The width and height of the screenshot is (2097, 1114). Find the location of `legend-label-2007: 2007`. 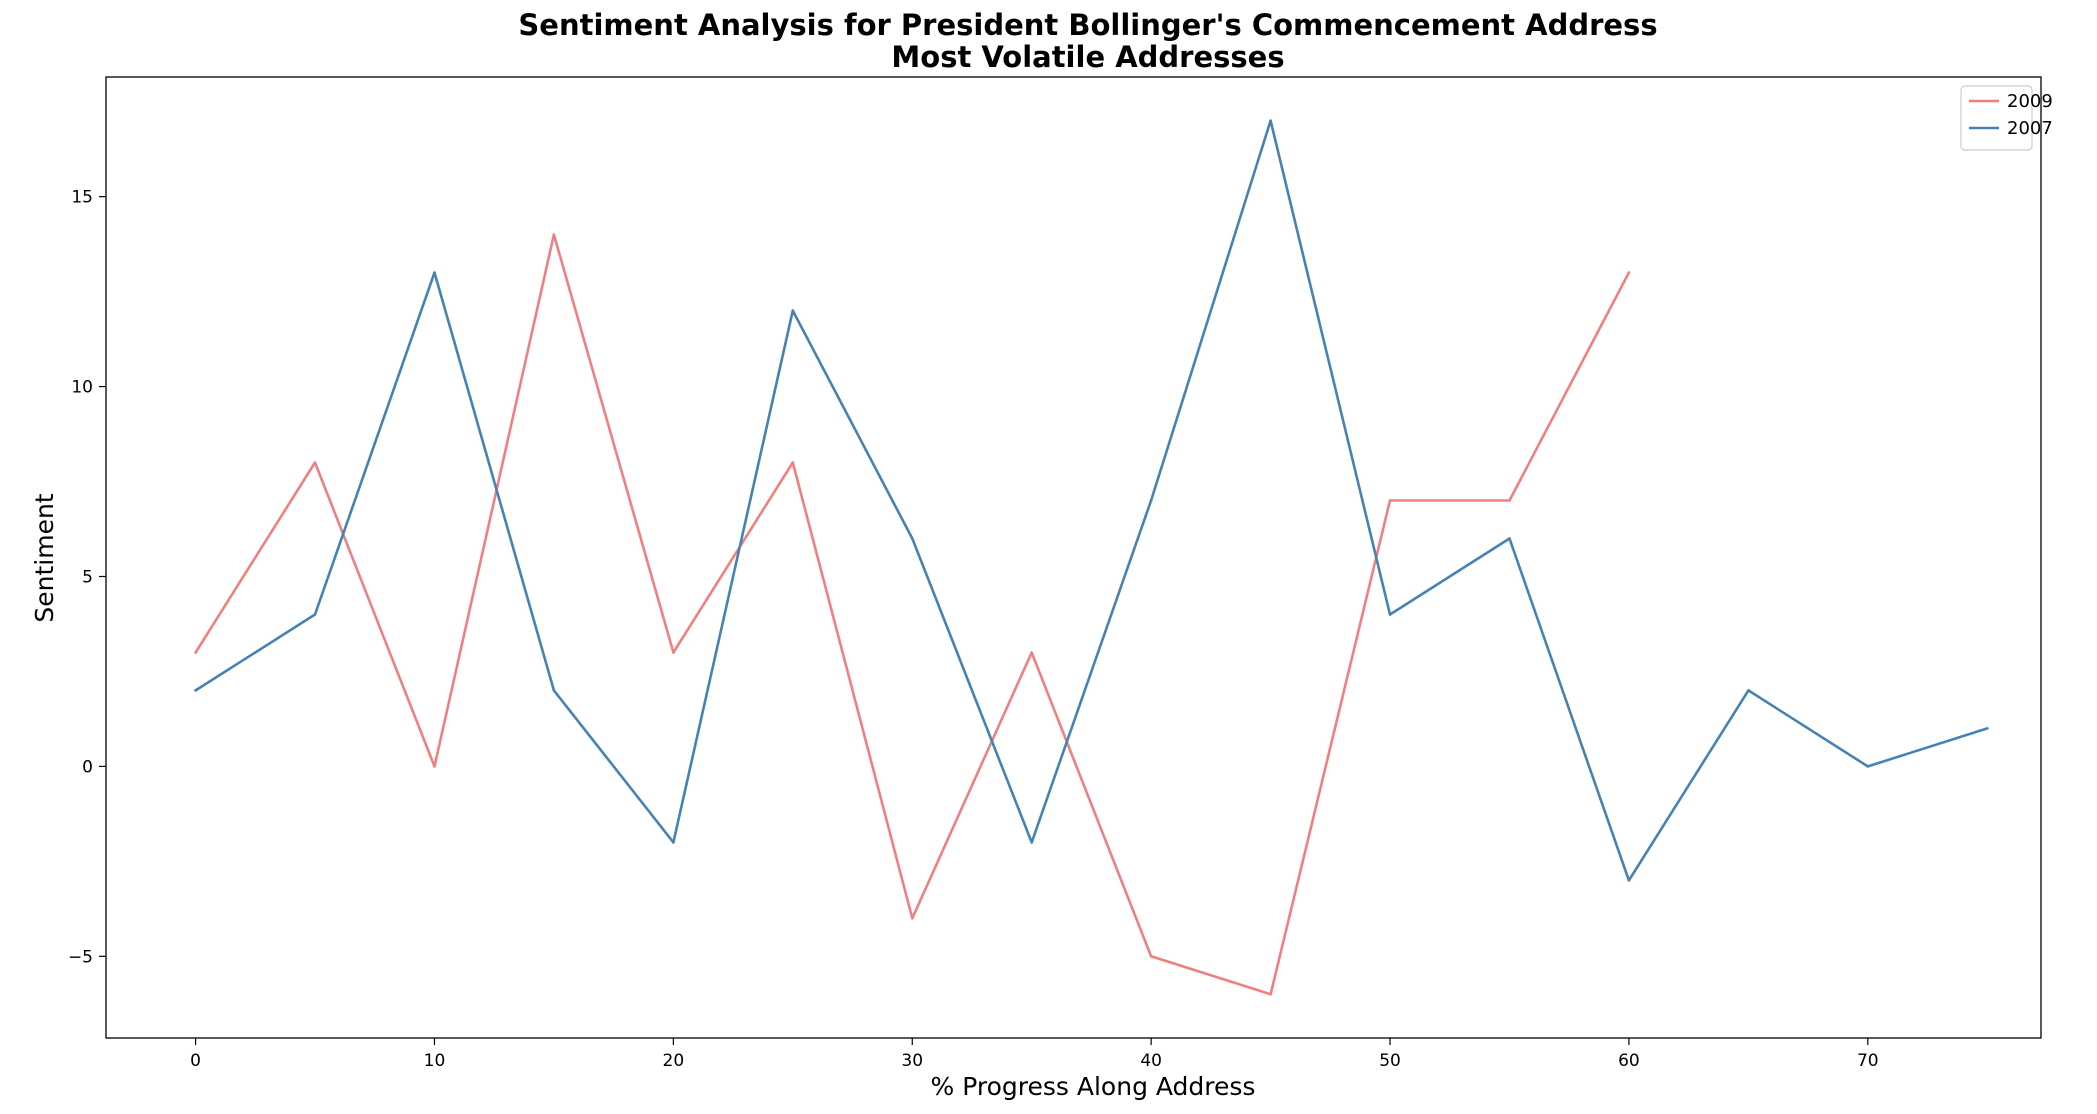

legend-label-2007: 2007 is located at coordinates (2030, 128).